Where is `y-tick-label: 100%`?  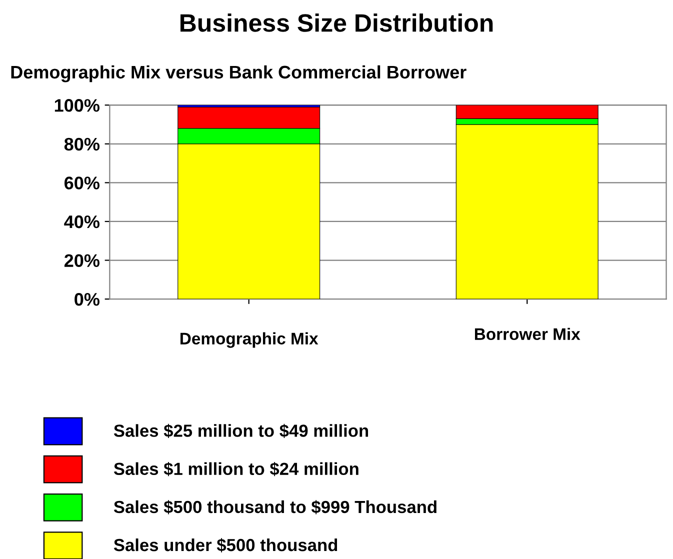 y-tick-label: 100% is located at coordinates (77, 105).